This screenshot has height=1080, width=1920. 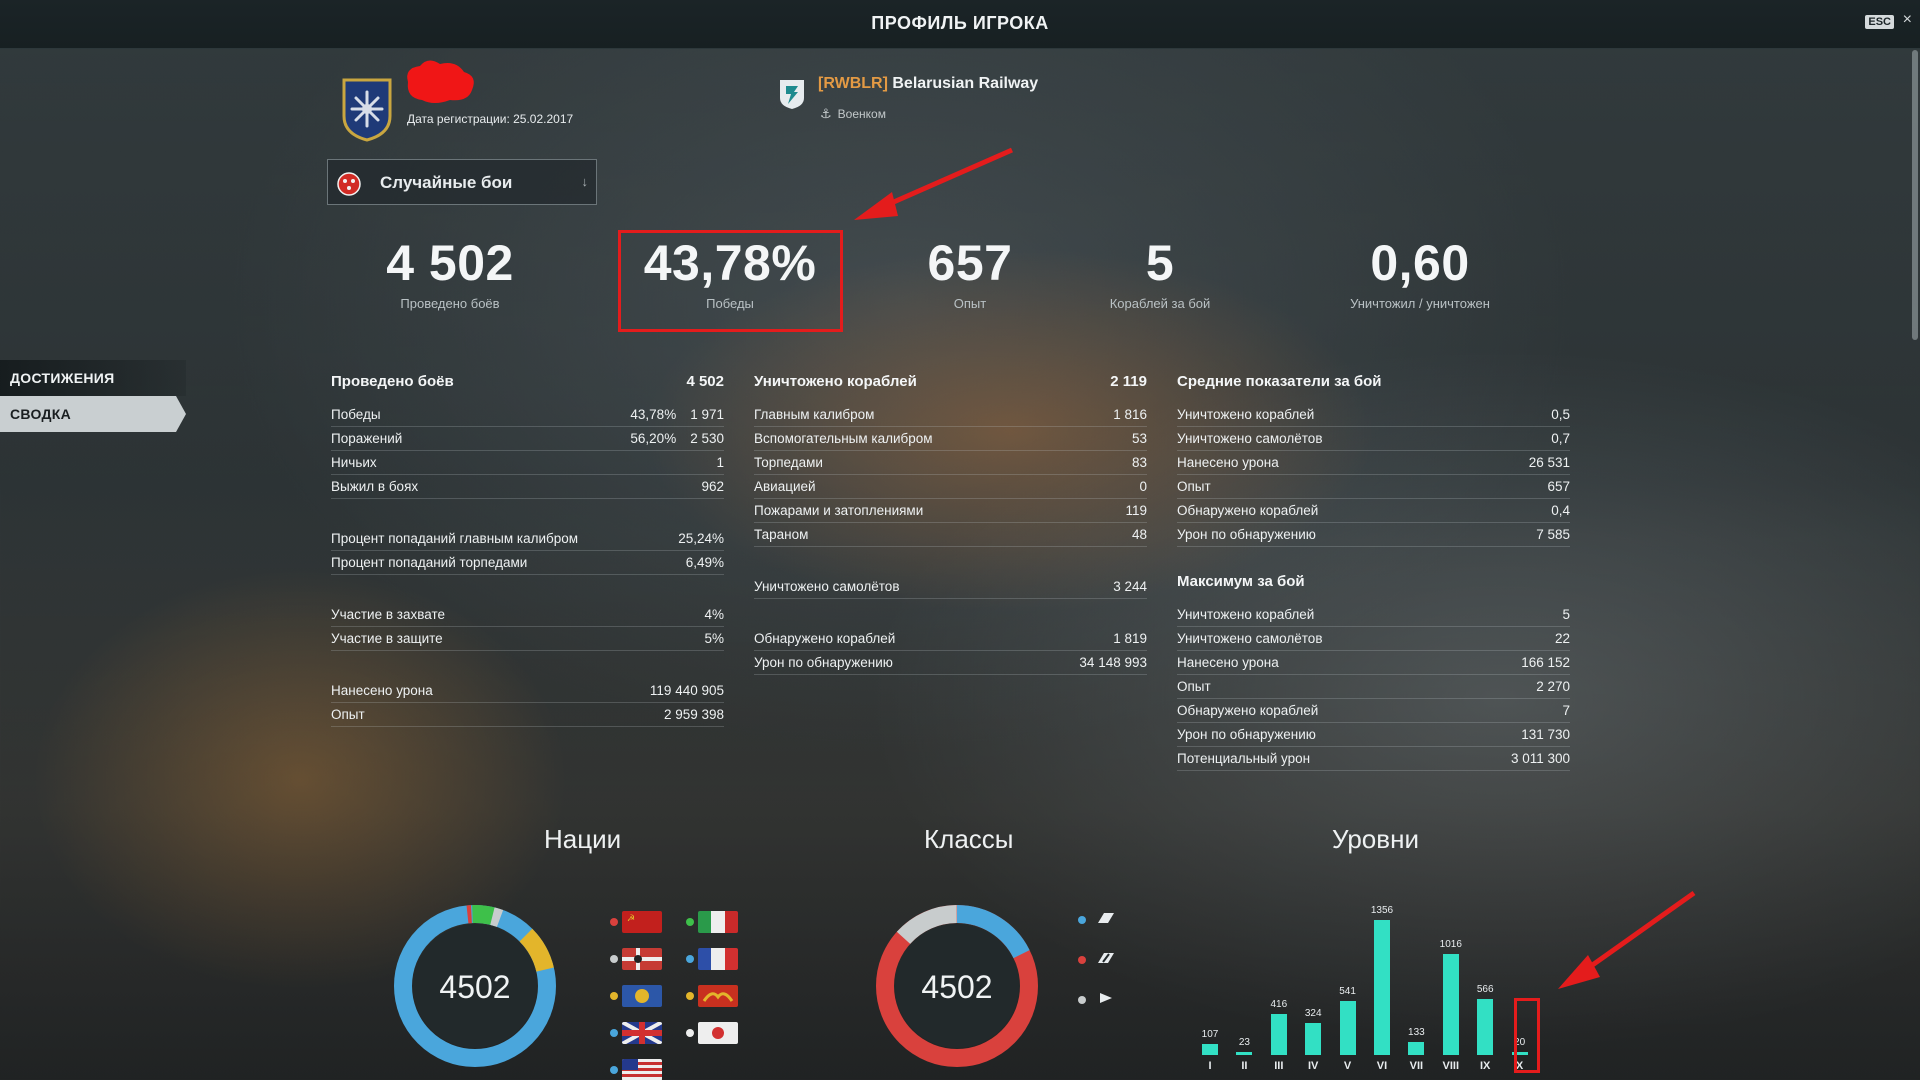 What do you see at coordinates (1160, 303) in the screenshot?
I see `stat-ships-per-battle-label: Кораблей за бой` at bounding box center [1160, 303].